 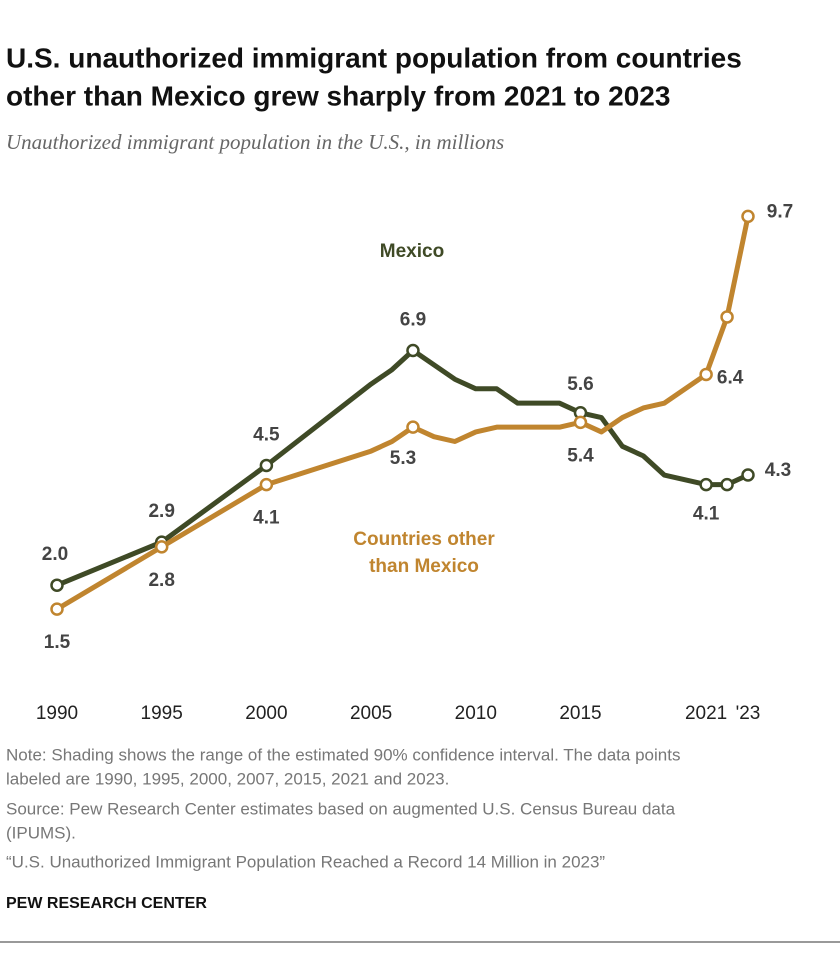 I want to click on data-label: 1.5, so click(x=57, y=642).